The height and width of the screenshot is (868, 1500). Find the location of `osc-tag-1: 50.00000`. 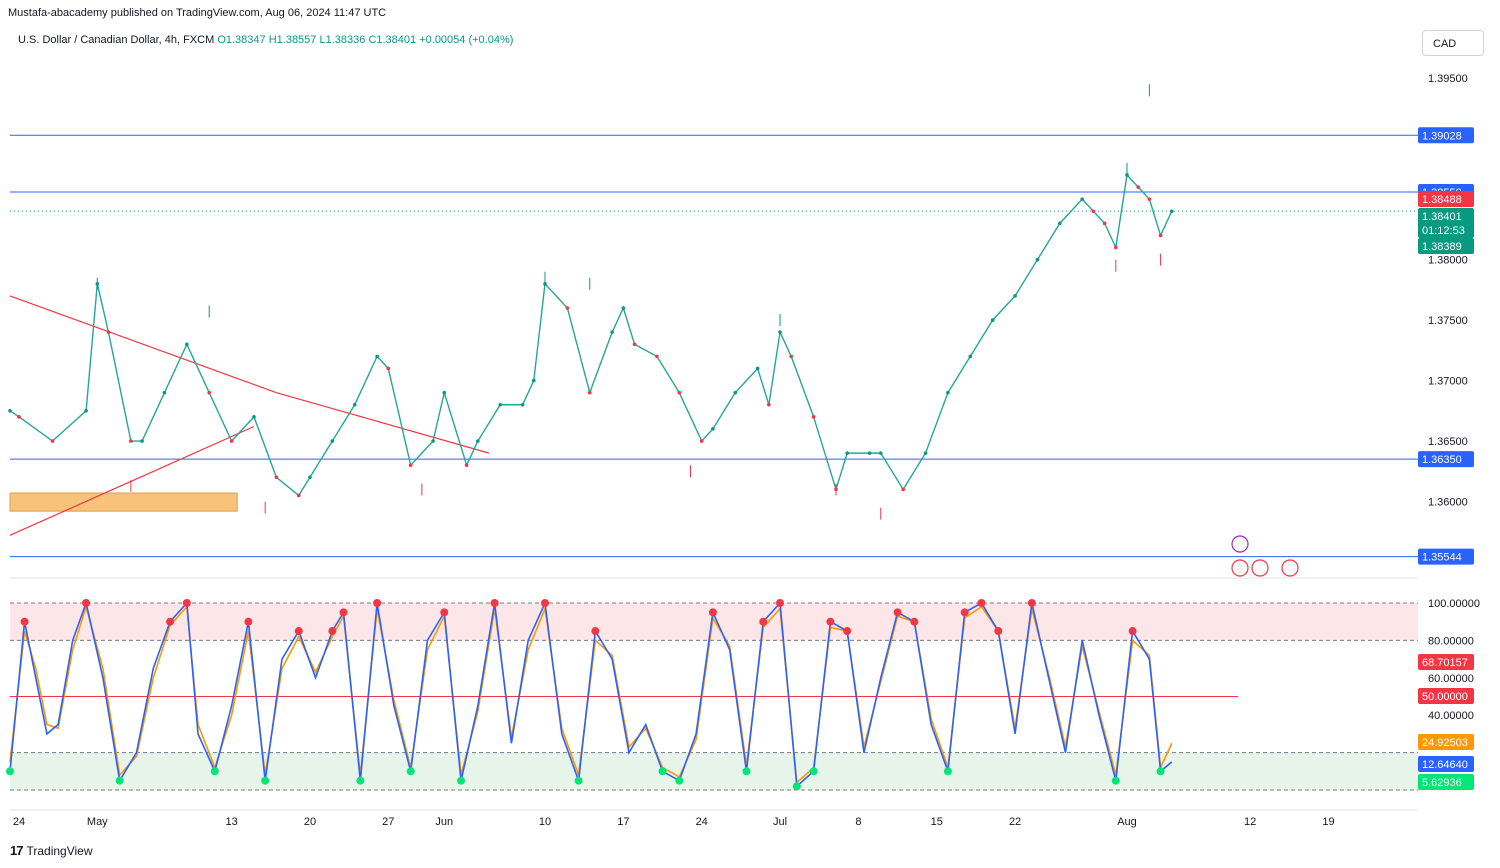

osc-tag-1: 50.00000 is located at coordinates (1445, 697).